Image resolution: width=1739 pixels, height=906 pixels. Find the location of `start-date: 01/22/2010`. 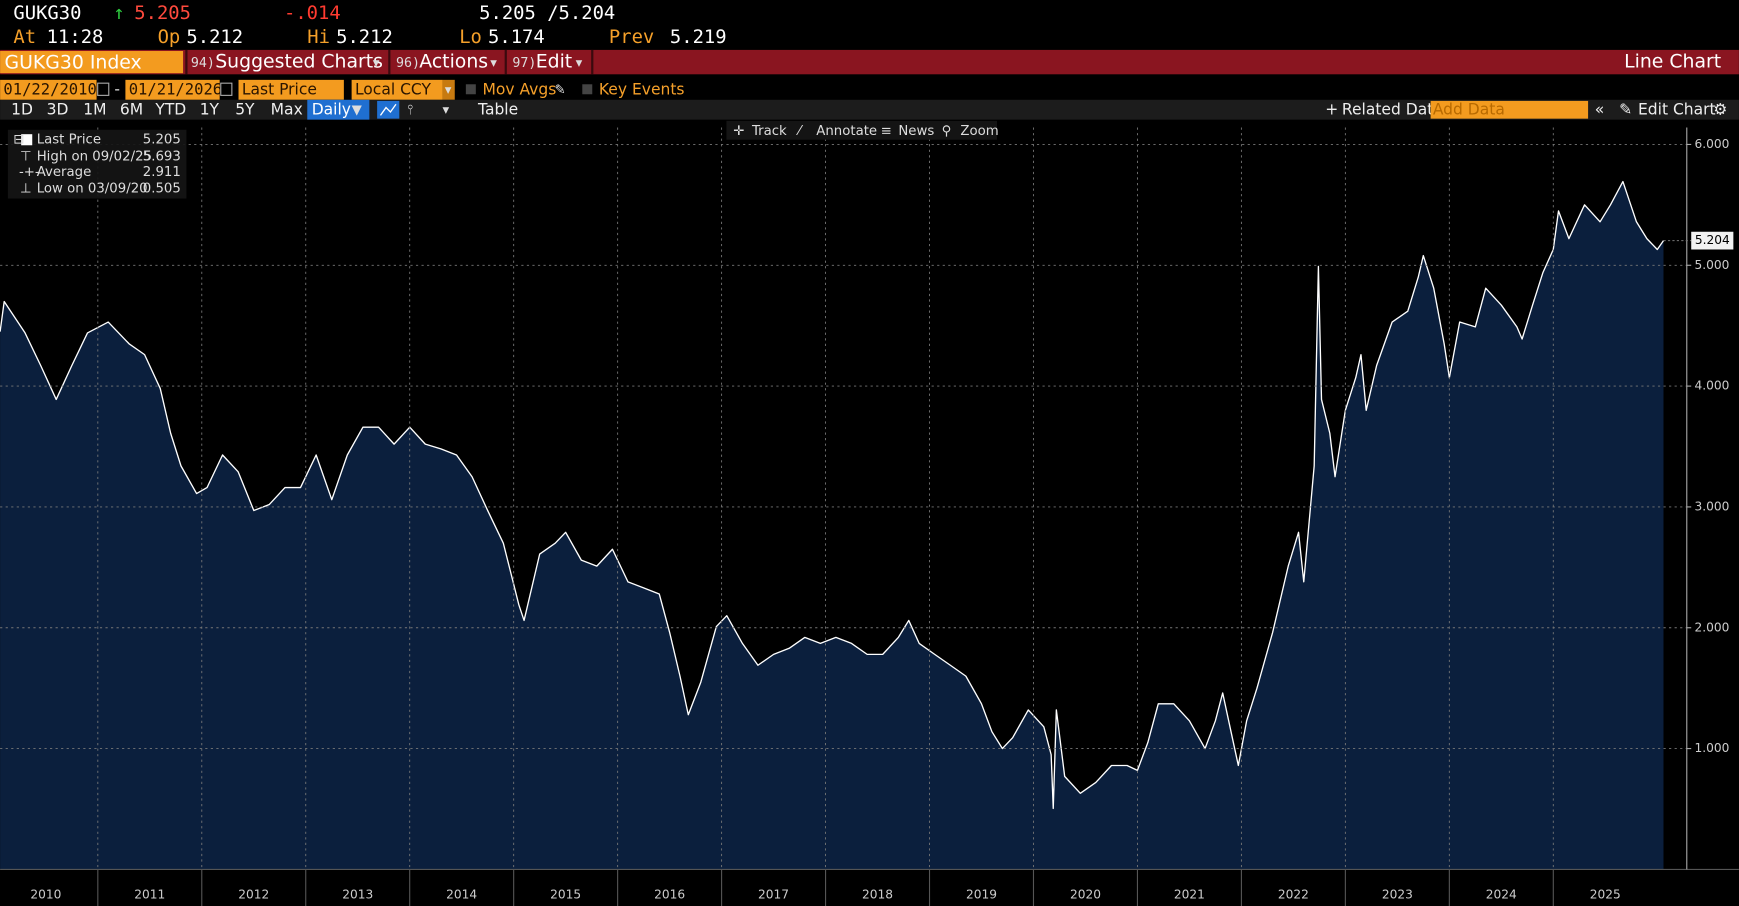

start-date: 01/22/2010 is located at coordinates (49, 89).